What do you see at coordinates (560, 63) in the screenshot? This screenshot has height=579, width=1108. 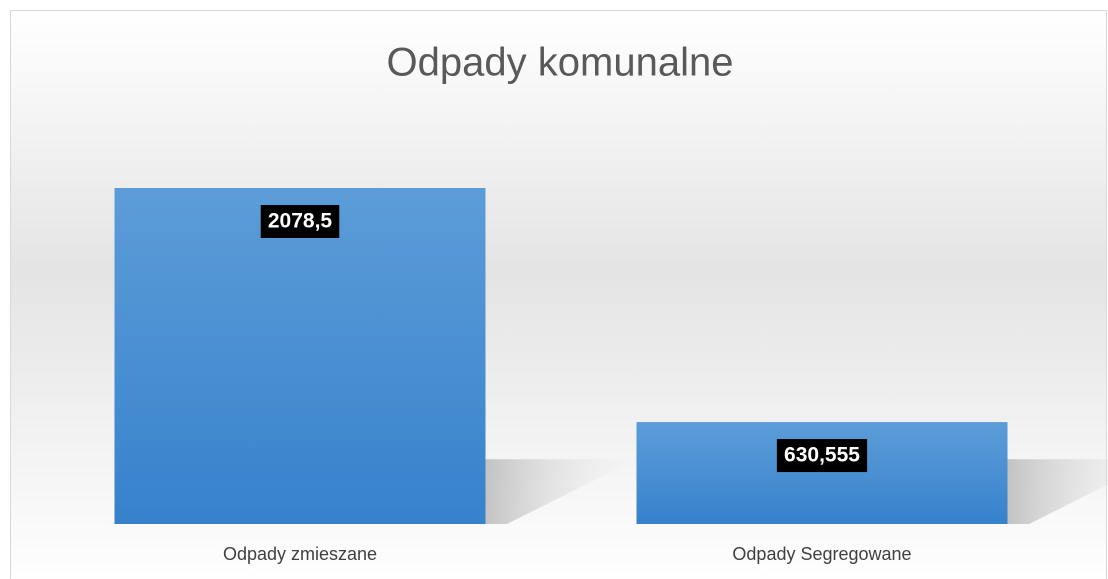 I see `chart-title: Odpady komunalne` at bounding box center [560, 63].